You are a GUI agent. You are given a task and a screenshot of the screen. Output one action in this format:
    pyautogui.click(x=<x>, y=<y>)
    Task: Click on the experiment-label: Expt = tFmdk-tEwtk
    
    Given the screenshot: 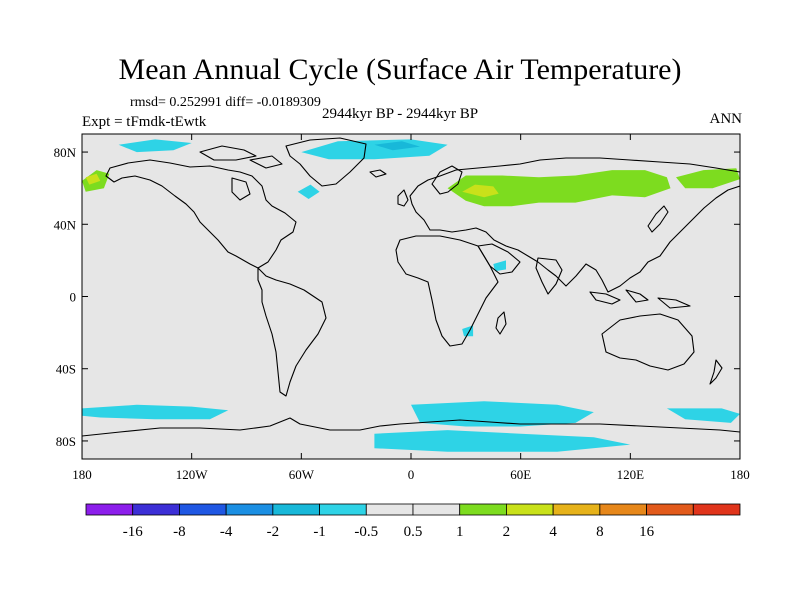 What is the action you would take?
    pyautogui.click(x=144, y=122)
    